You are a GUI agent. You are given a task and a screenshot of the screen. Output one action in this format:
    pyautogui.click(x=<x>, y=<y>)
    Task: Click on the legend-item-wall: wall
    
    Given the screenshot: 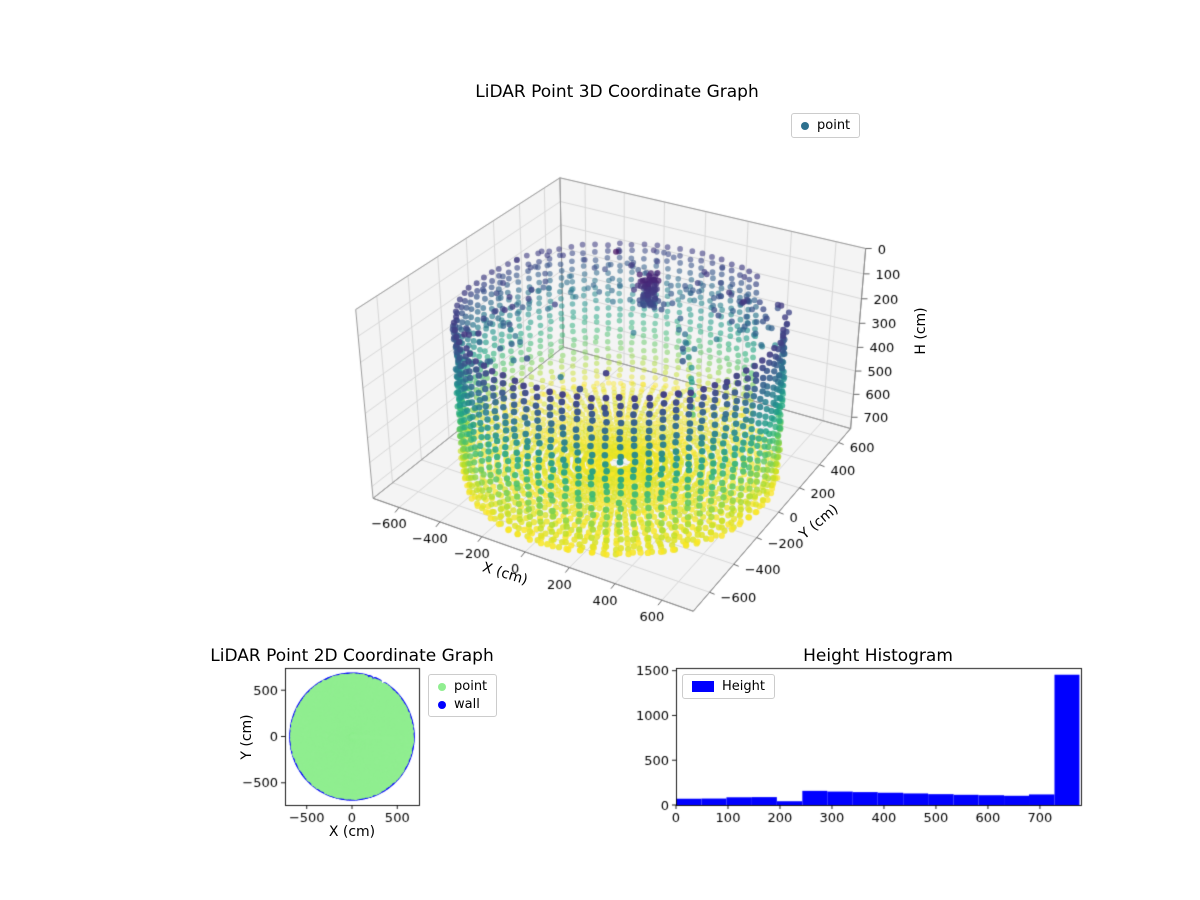 What is the action you would take?
    pyautogui.click(x=462, y=704)
    